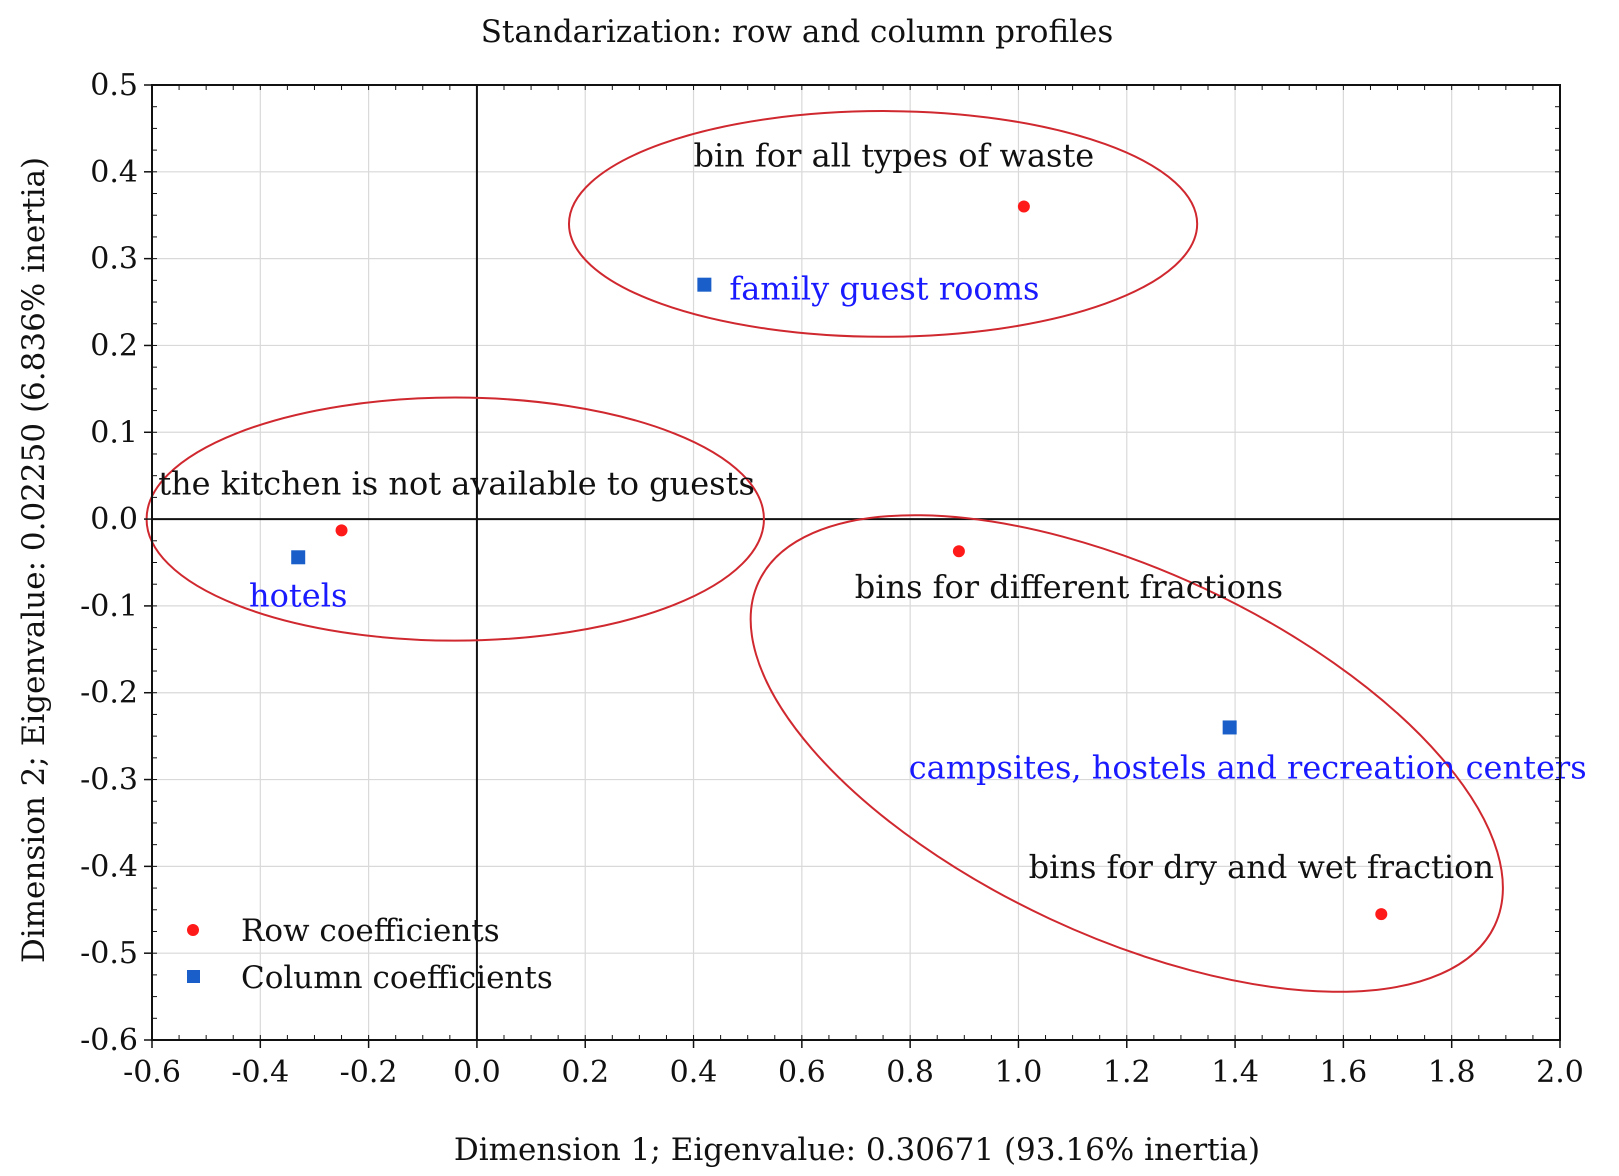 This screenshot has height=1176, width=1619. I want to click on legend-column-marker, so click(193, 976).